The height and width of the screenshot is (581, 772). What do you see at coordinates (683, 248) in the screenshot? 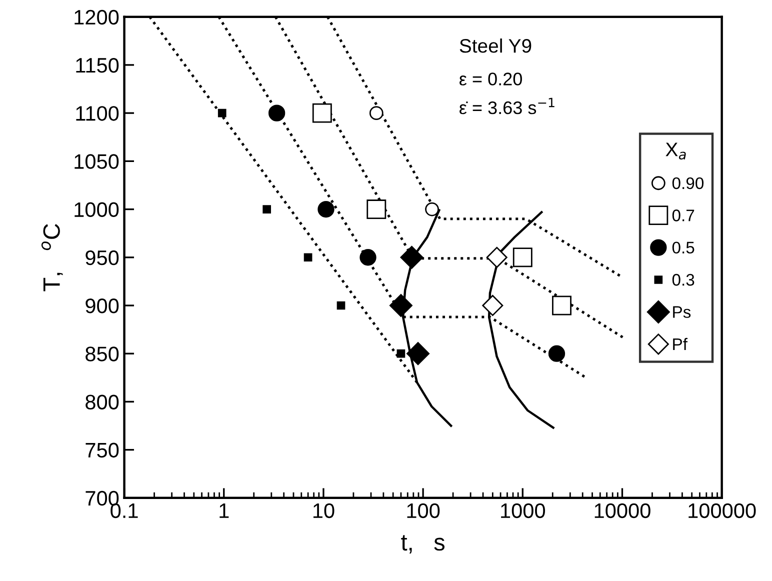
I see `legend-label: 0.5` at bounding box center [683, 248].